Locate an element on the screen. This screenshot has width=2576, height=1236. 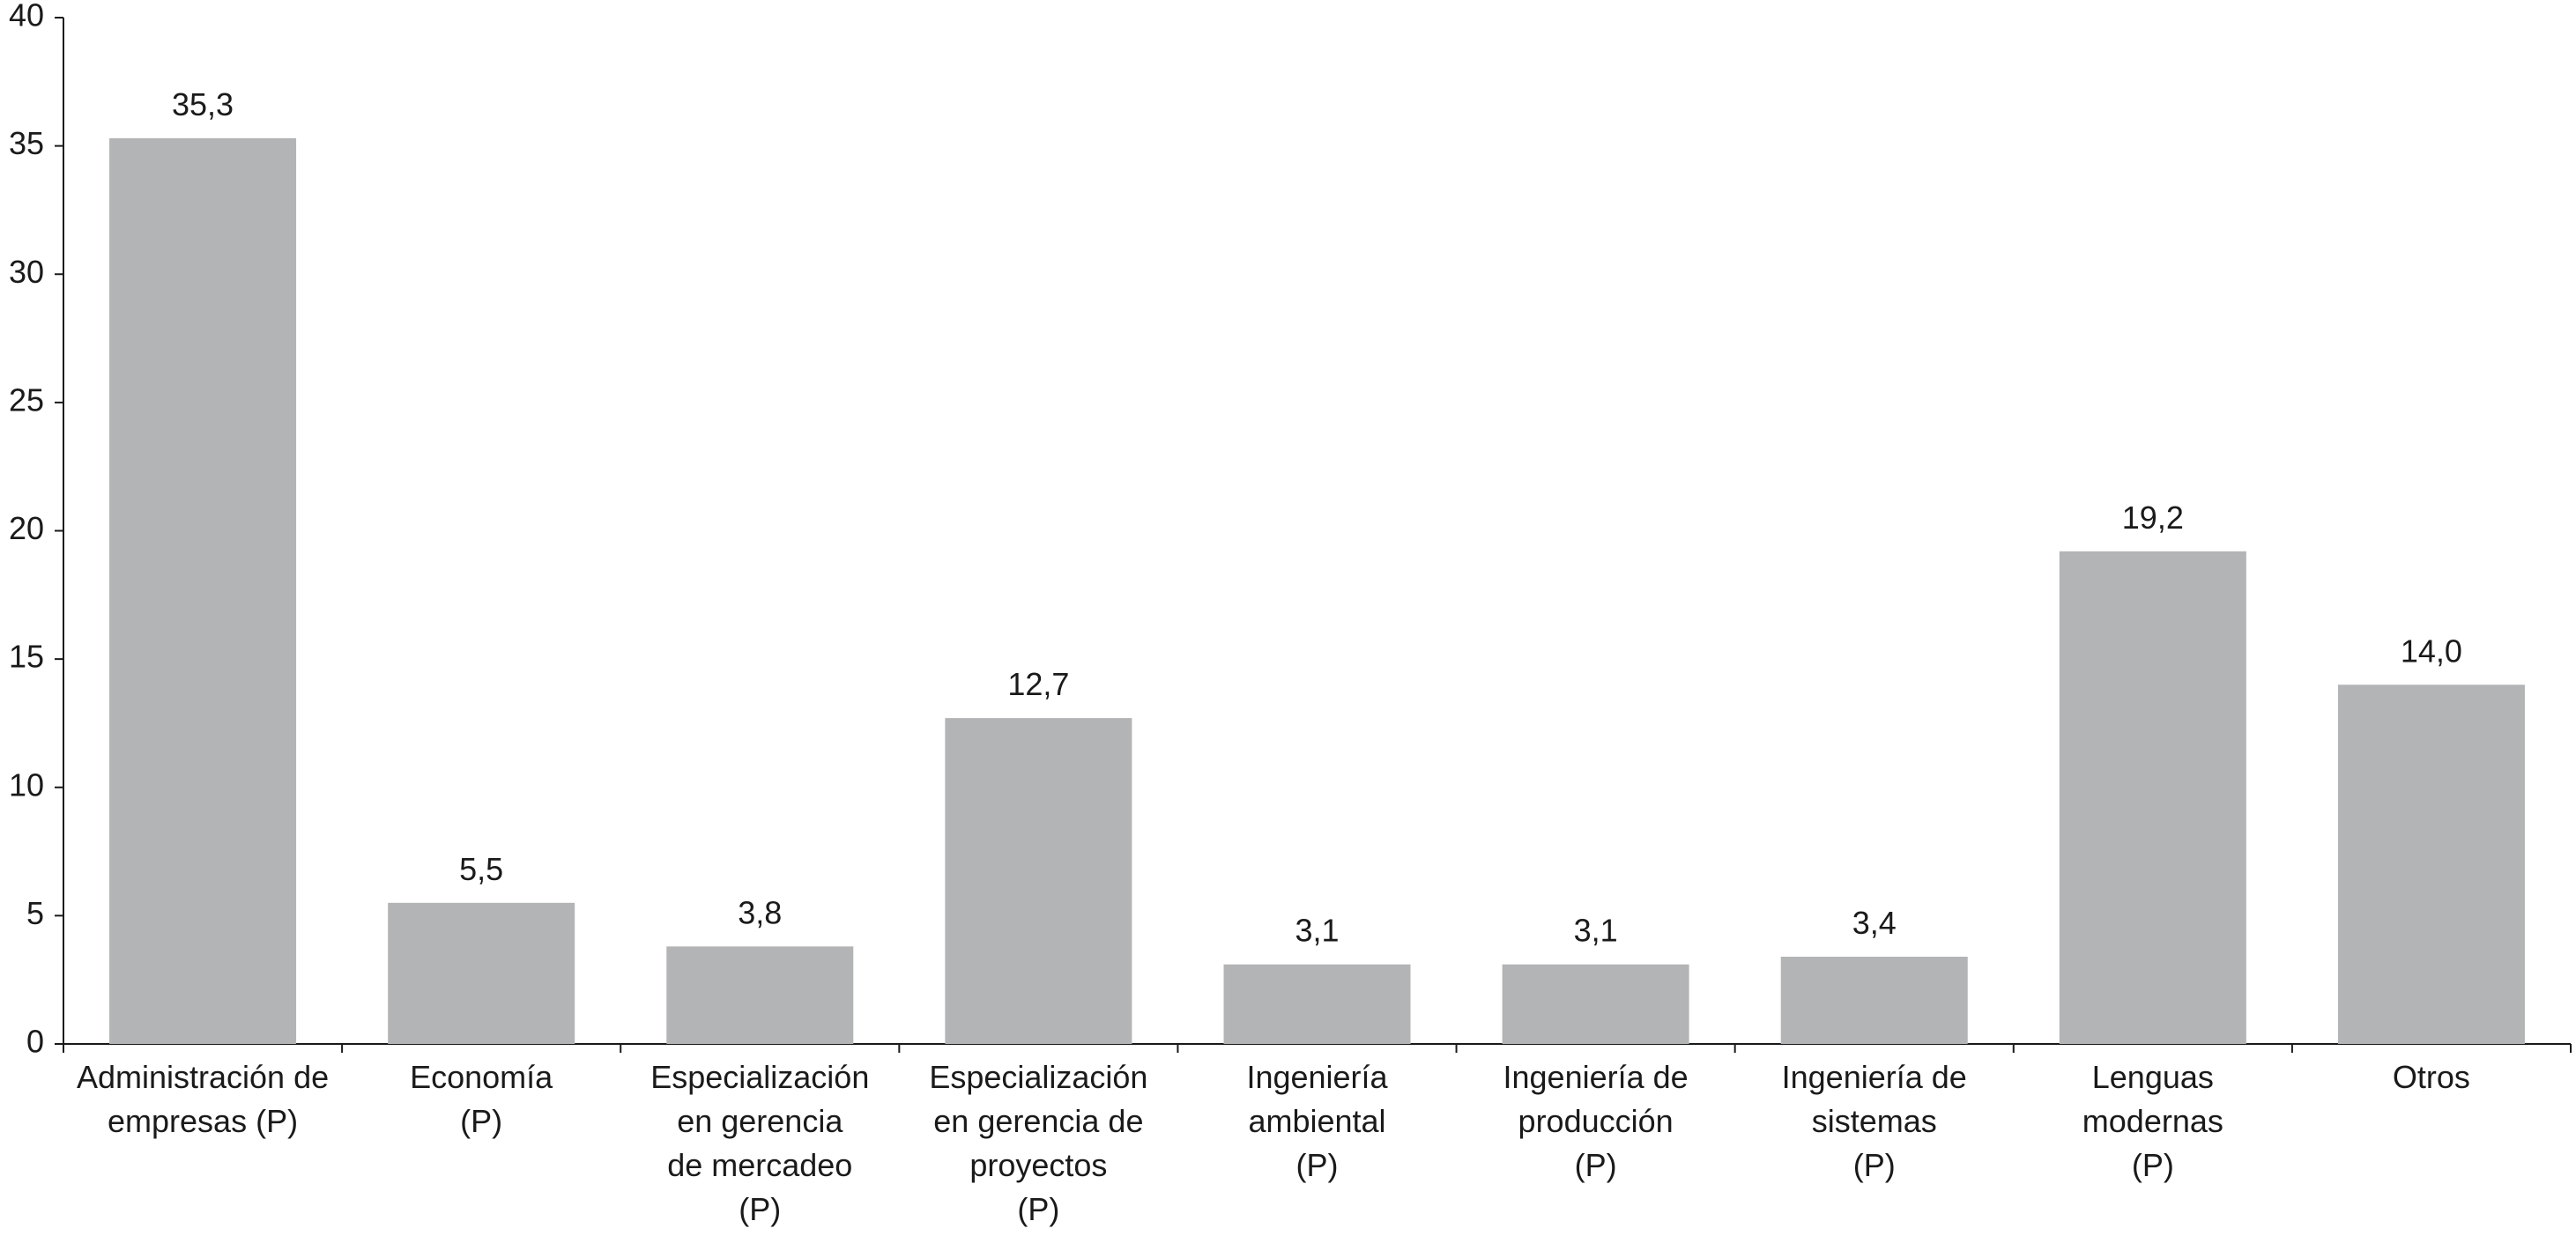
x-tick-label-line: sistemas is located at coordinates (1874, 1121).